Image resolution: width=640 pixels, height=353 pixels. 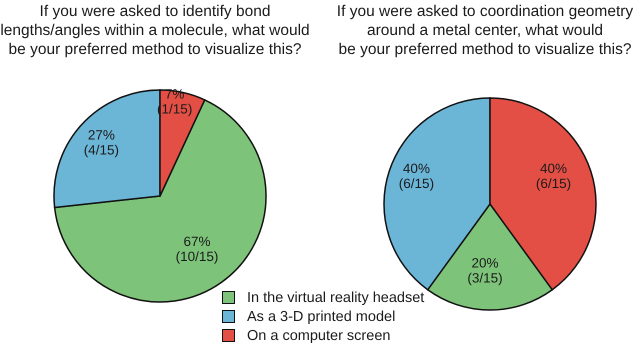 What do you see at coordinates (197, 249) in the screenshot?
I see `data-label: 67% (10/15)` at bounding box center [197, 249].